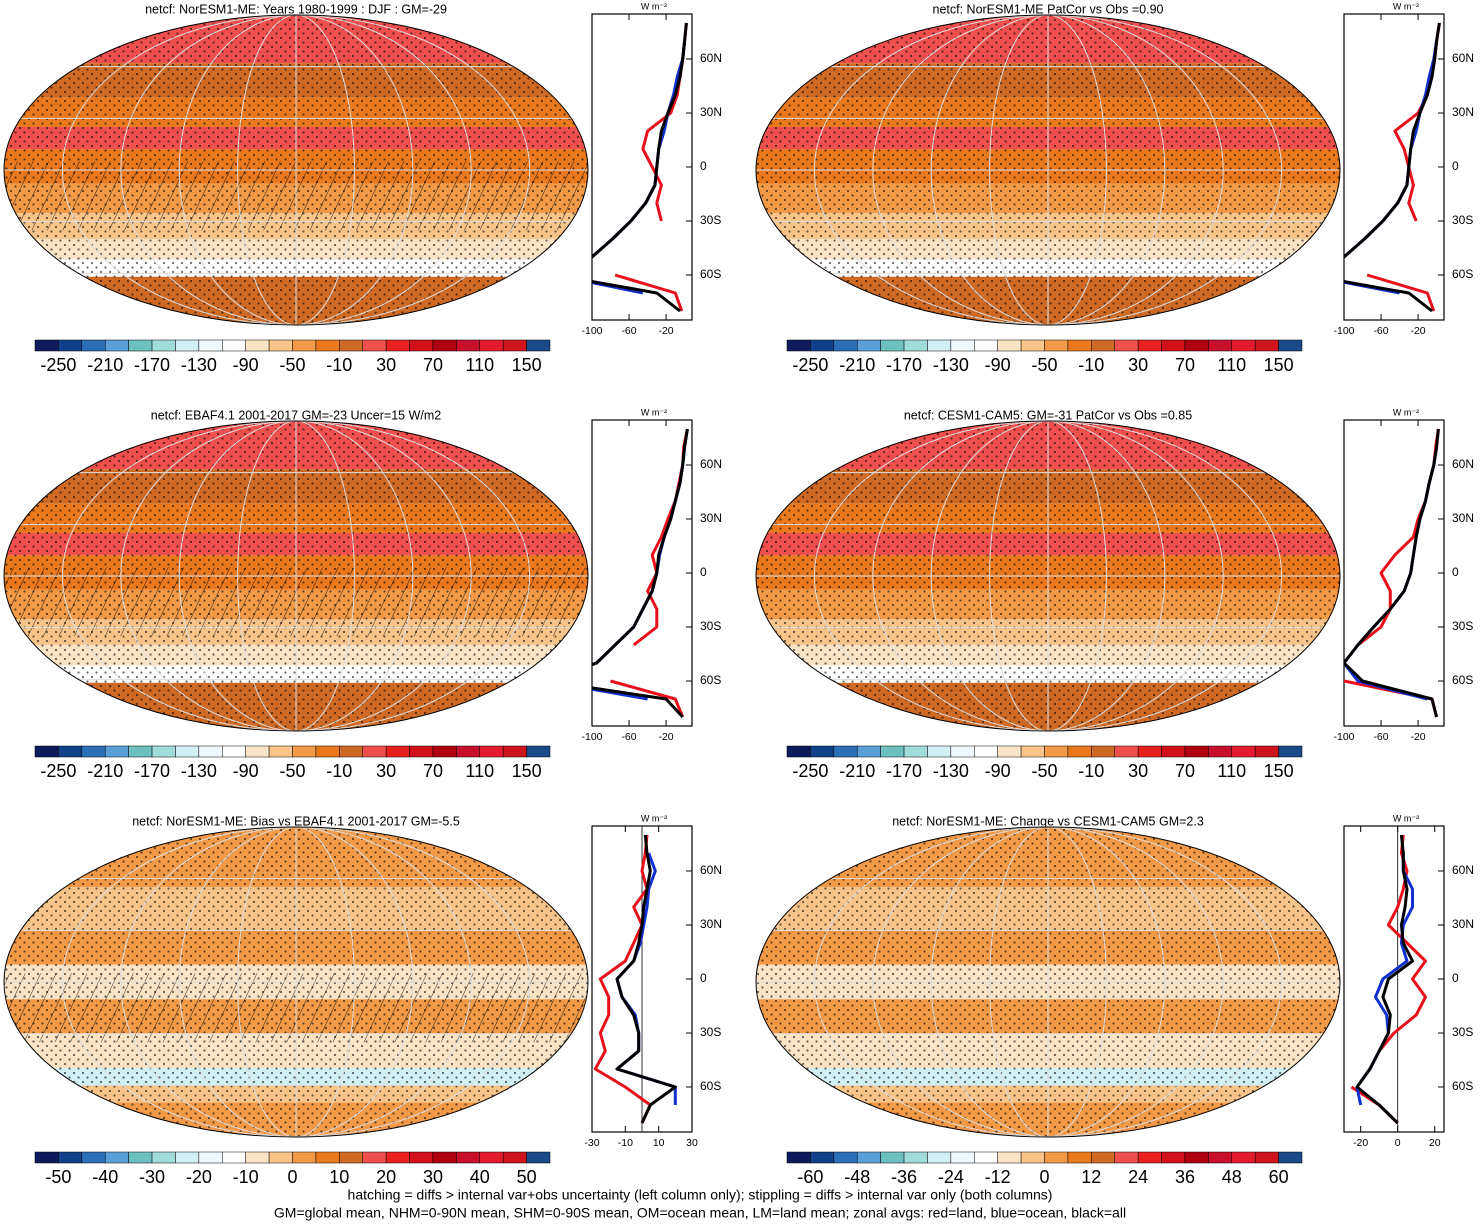 Image resolution: width=1483 pixels, height=1226 pixels. Describe the element at coordinates (710, 220) in the screenshot. I see `y-tick-label: 30S` at that location.